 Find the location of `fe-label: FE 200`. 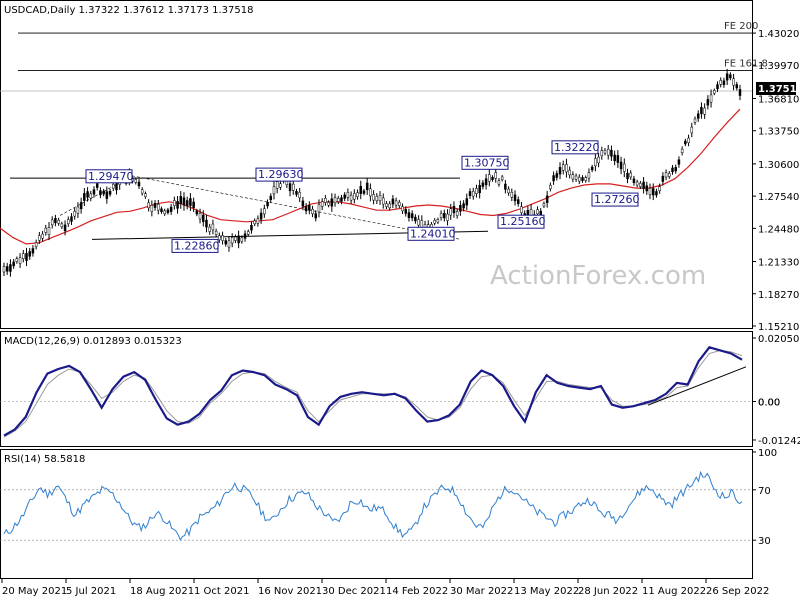

fe-label: FE 200 is located at coordinates (741, 26).